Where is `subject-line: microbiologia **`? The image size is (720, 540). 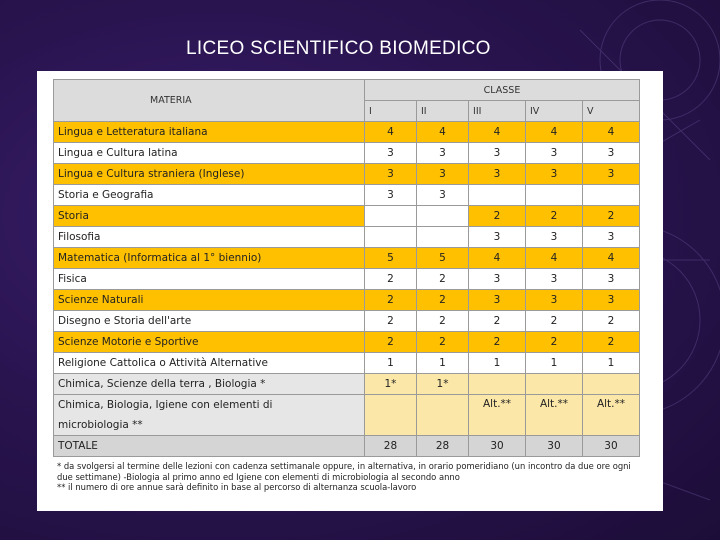
subject-line: microbiologia ** is located at coordinates (100, 425).